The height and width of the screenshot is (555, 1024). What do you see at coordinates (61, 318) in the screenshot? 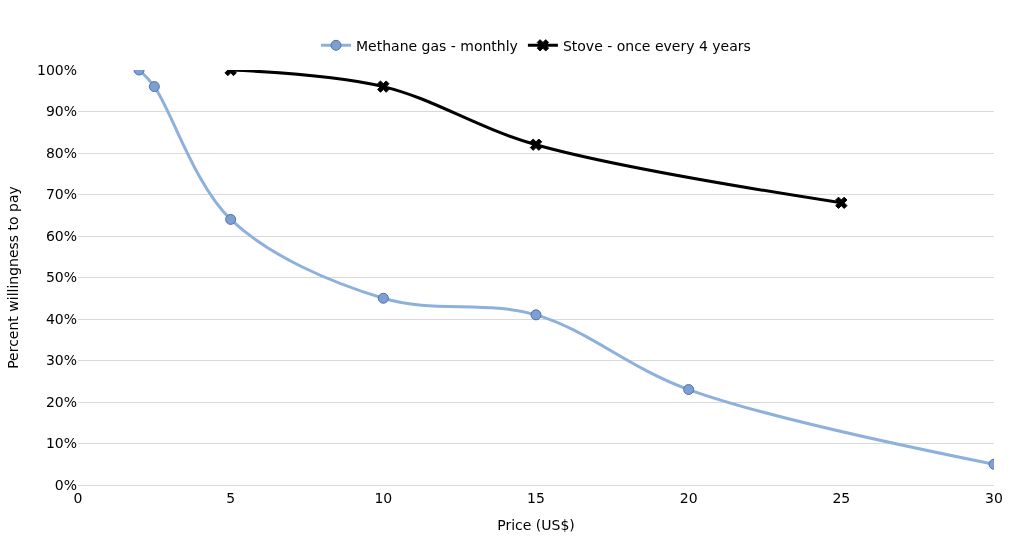
I see `y-tick-label: 40%` at bounding box center [61, 318].